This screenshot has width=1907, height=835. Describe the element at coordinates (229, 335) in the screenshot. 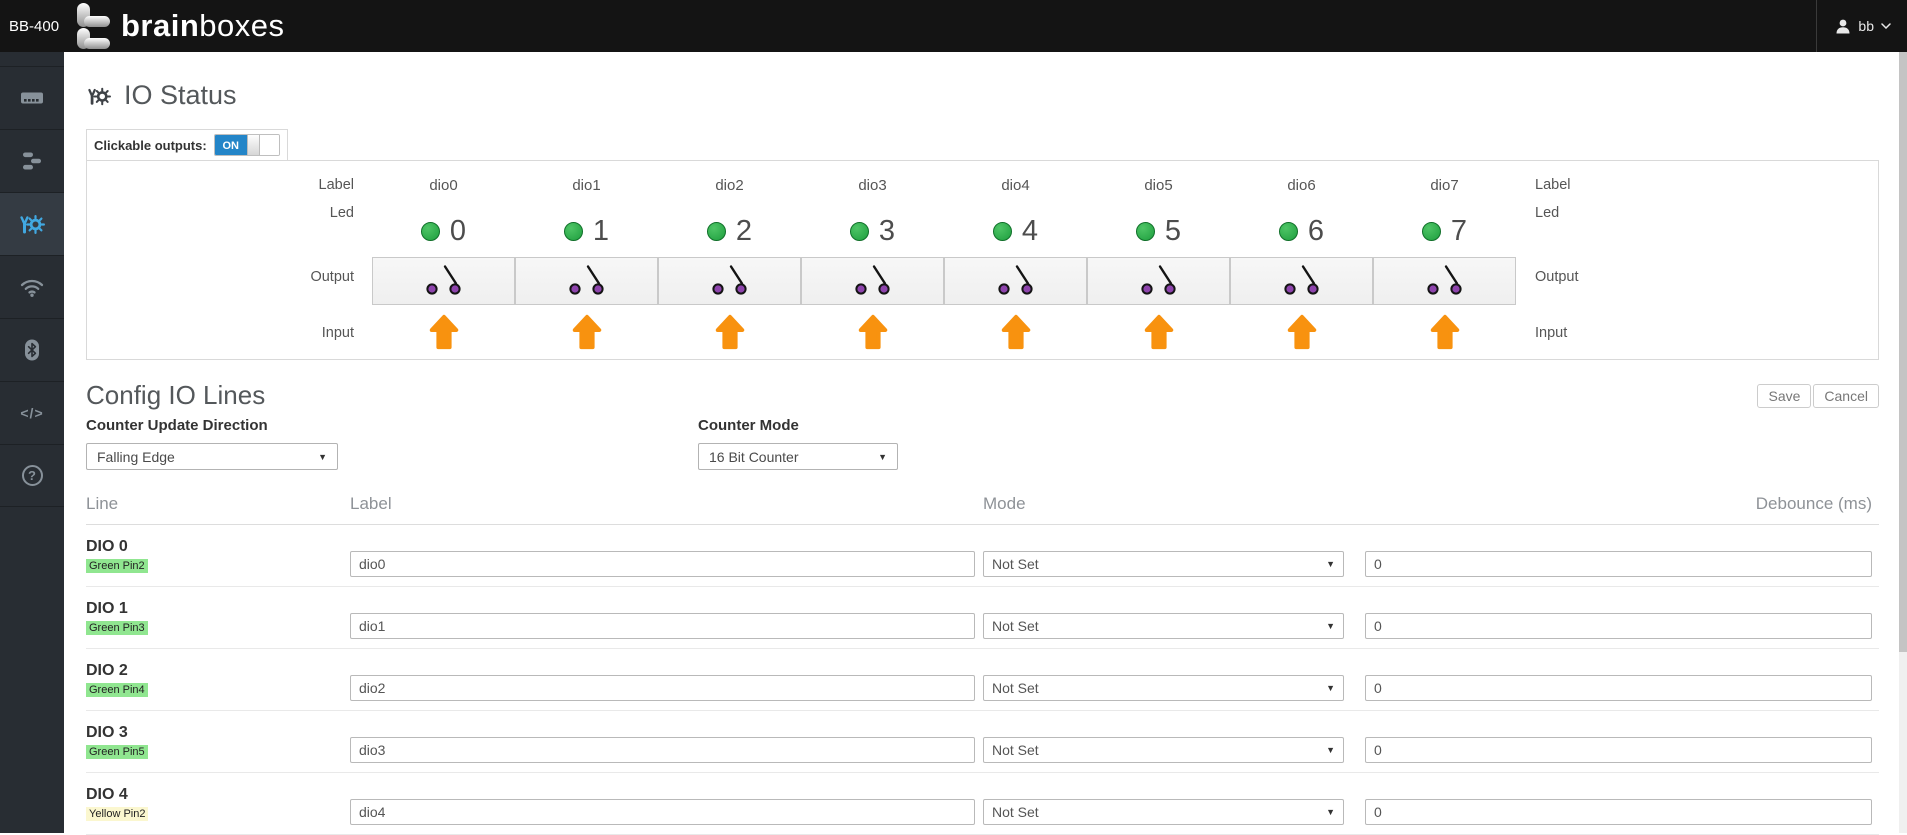

I see `row-label-left: Input` at that location.